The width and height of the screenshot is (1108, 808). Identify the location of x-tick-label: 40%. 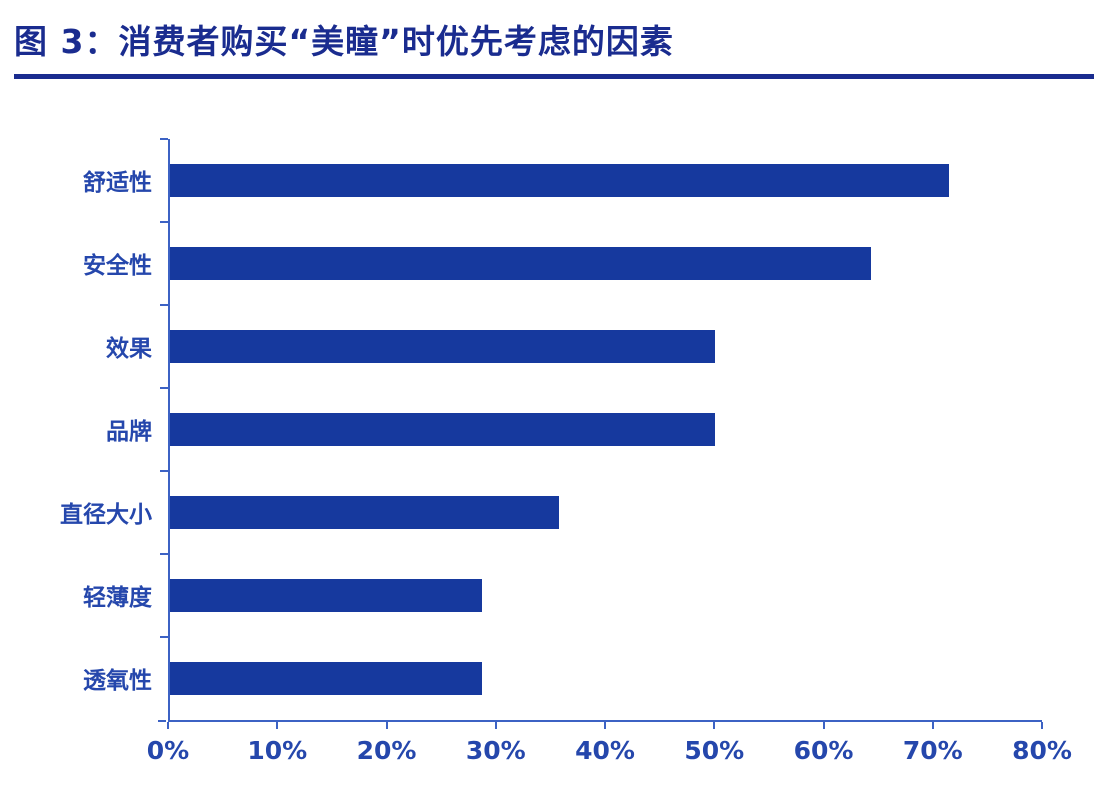
(605, 750).